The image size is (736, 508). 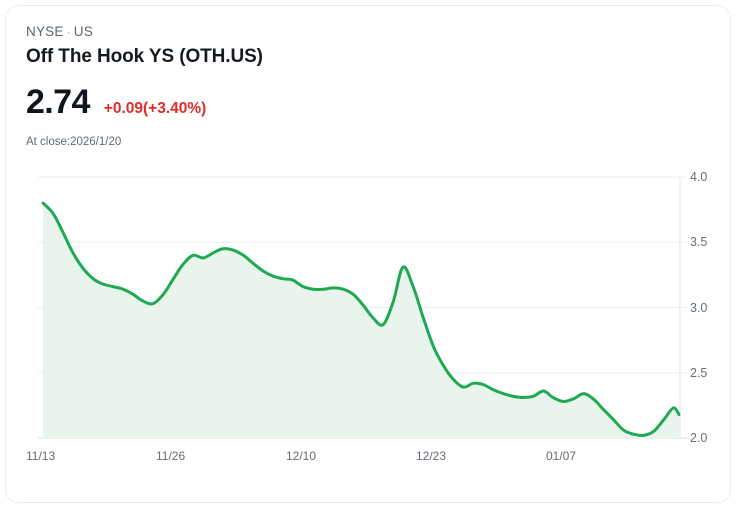 I want to click on market-status-note: At close:2026/1/20, so click(x=74, y=142).